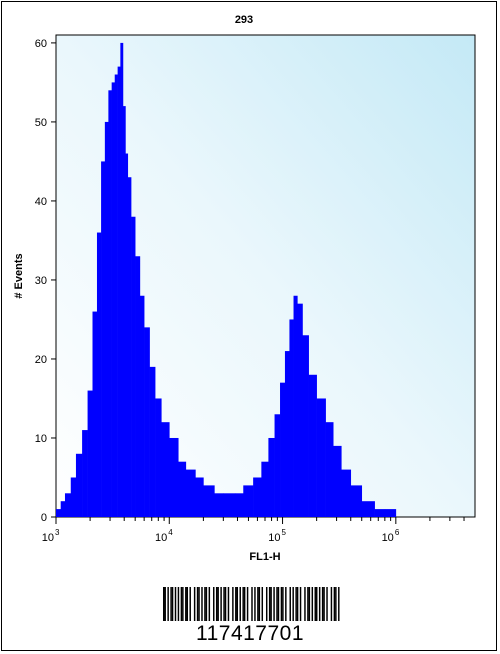 This screenshot has height=654, width=500. What do you see at coordinates (41, 439) in the screenshot?
I see `y-tick-label: 10` at bounding box center [41, 439].